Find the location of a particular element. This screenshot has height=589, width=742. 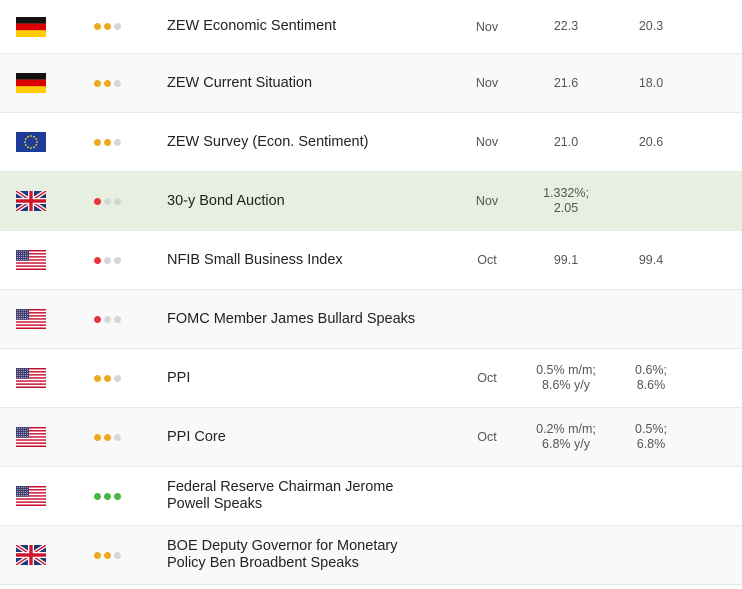

actual-value: 99.1 is located at coordinates (566, 259).